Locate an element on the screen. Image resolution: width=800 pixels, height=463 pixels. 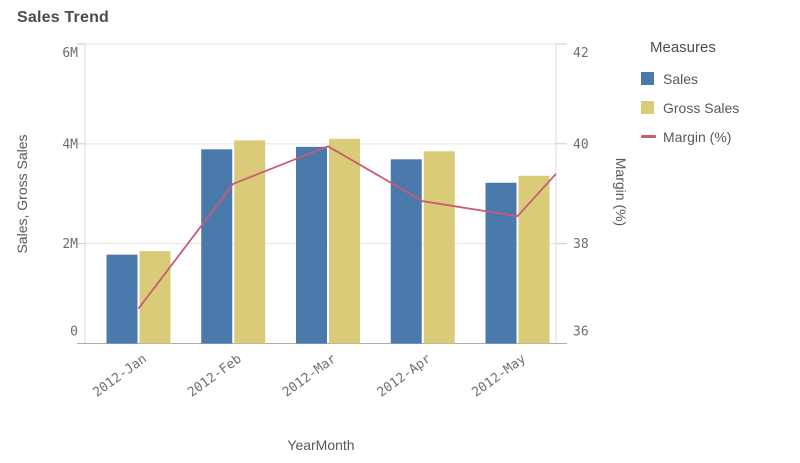
axis-tick-label: 2M is located at coordinates (70, 244).